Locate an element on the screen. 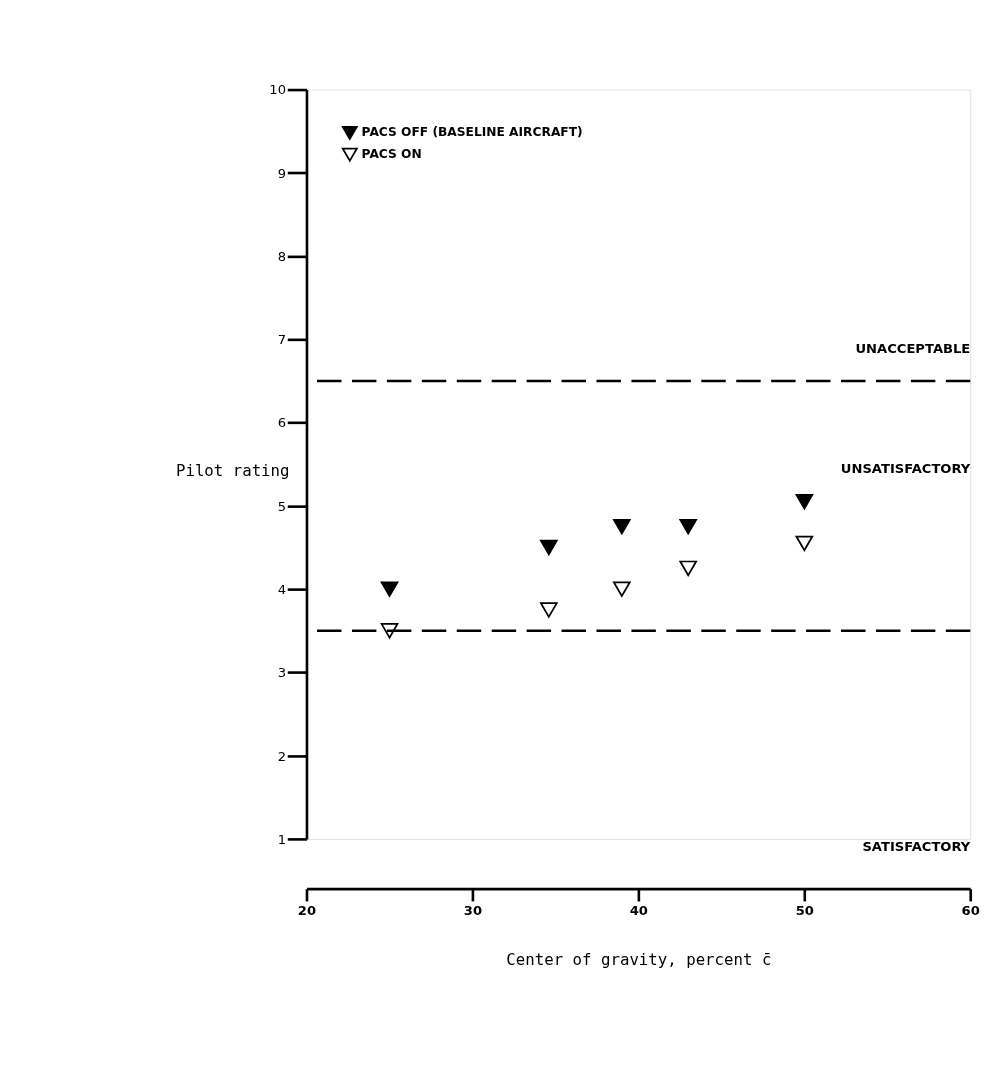 This screenshot has width=993, height=1073. y-tick-label: 9 is located at coordinates (282, 173).